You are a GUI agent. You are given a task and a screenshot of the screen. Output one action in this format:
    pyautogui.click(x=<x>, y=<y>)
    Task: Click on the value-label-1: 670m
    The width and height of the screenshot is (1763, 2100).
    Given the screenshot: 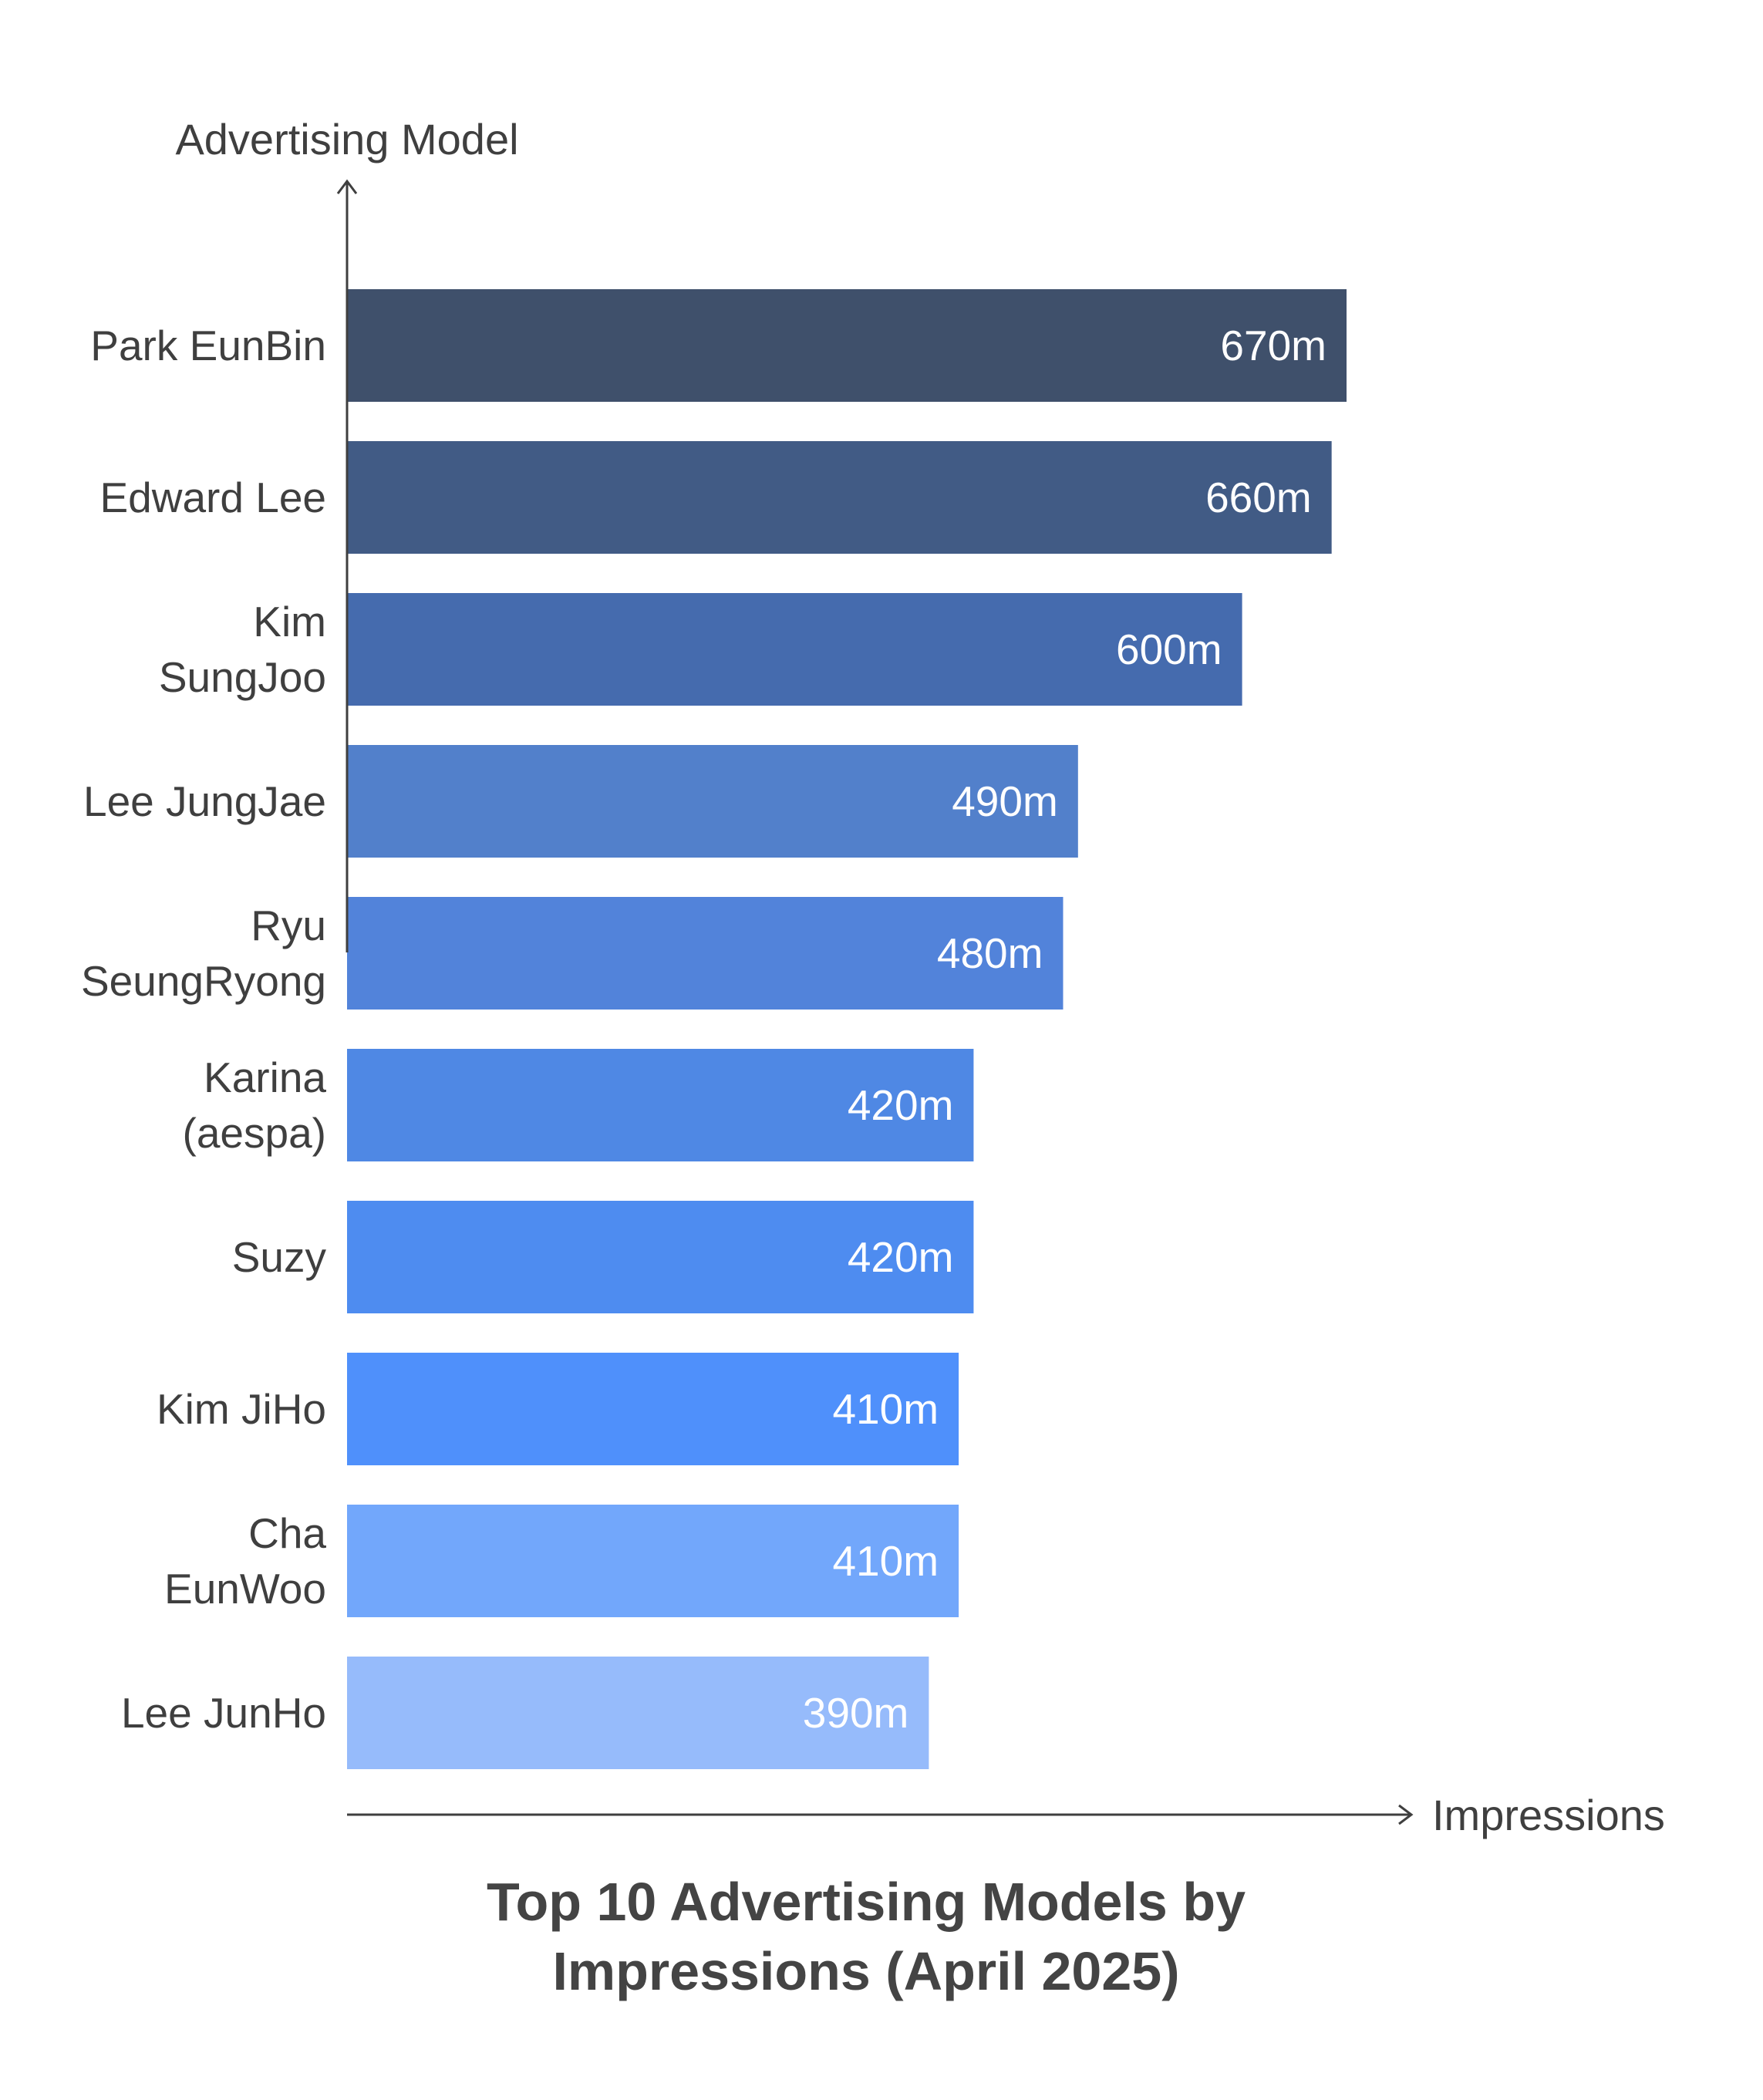 What is the action you would take?
    pyautogui.click(x=1273, y=345)
    